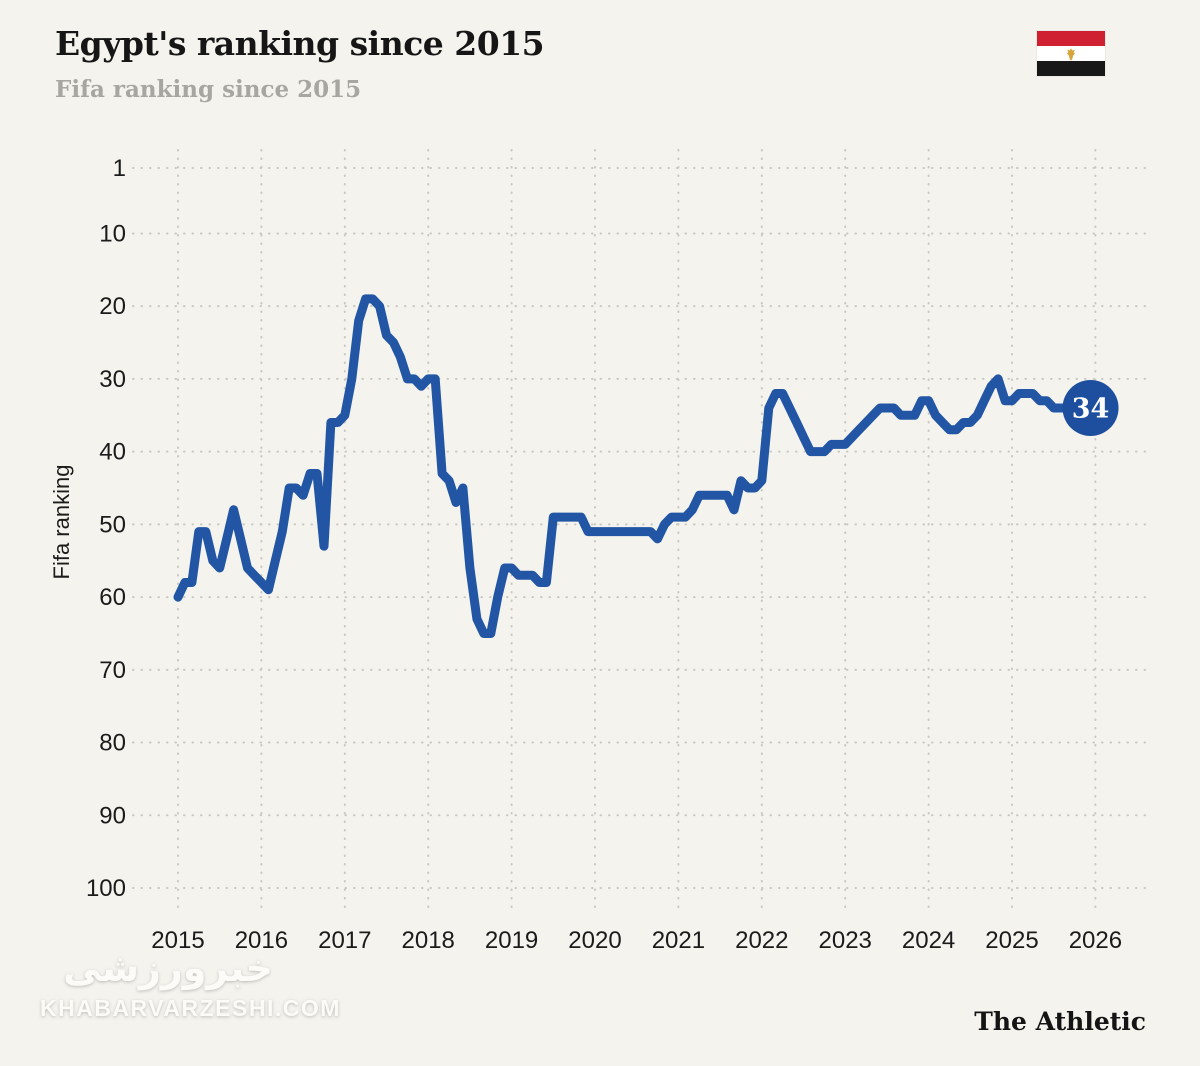  Describe the element at coordinates (678, 940) in the screenshot. I see `x-tick-label: 2021` at that location.